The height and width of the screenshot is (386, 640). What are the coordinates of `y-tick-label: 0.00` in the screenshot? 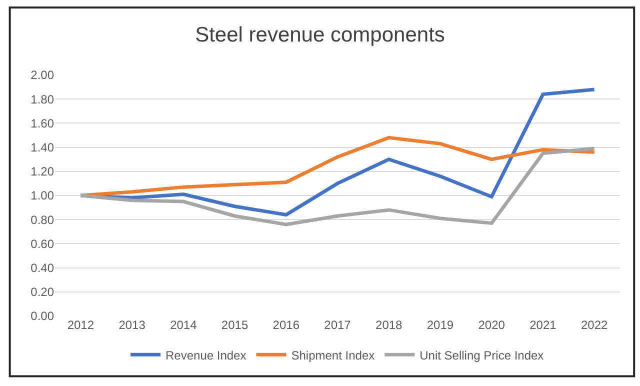 It's located at (42, 316).